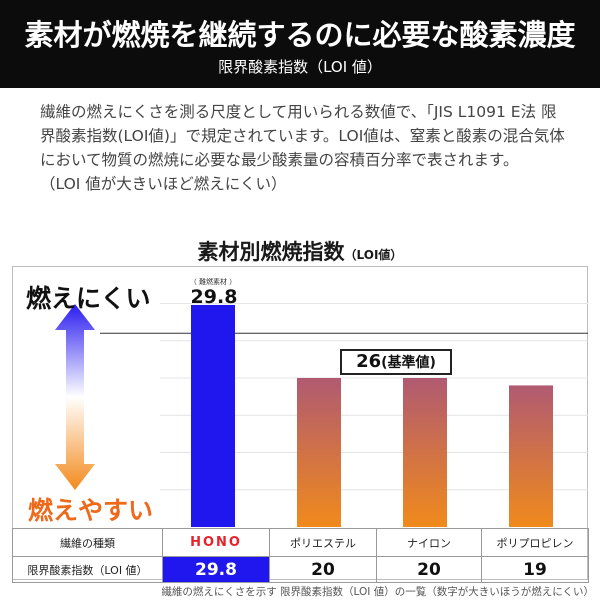 This screenshot has width=600, height=600. I want to click on table-column-polyester: ポリエステル, so click(323, 542).